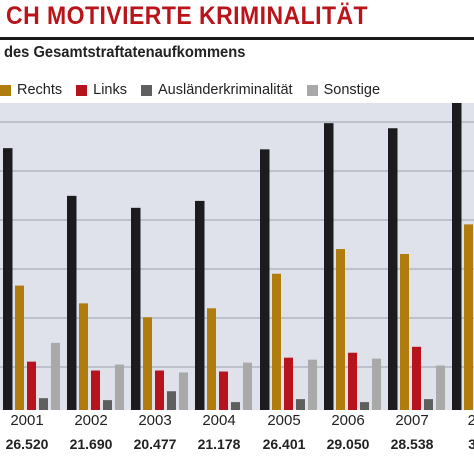  Describe the element at coordinates (19, 347) in the screenshot. I see `bar-rechts-2001` at that location.